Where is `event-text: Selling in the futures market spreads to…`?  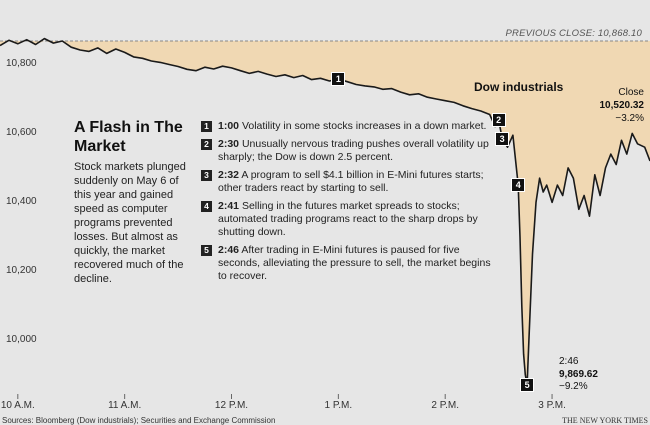 event-text: Selling in the futures market spreads to… is located at coordinates (348, 219).